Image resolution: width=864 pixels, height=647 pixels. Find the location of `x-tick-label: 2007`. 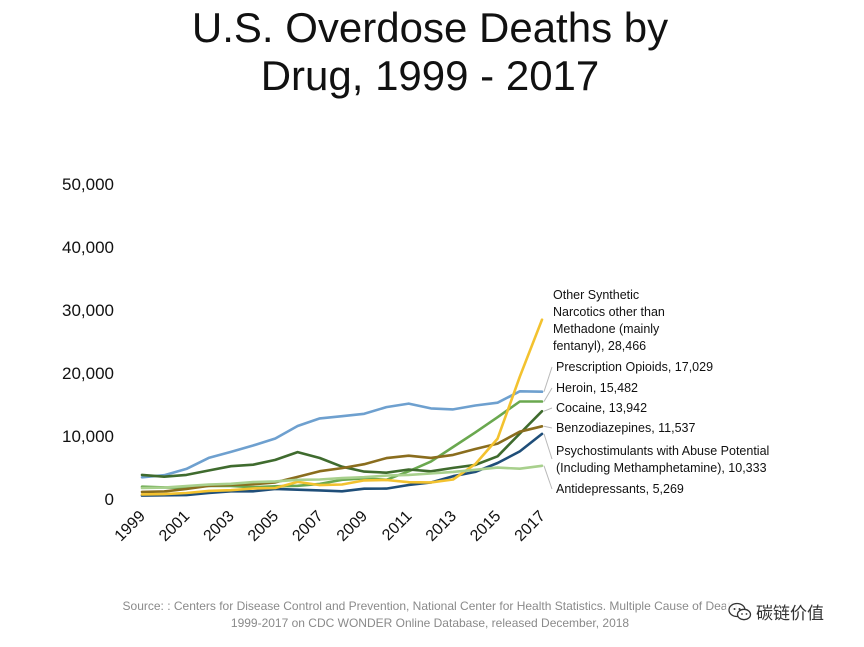

x-tick-label: 2007 is located at coordinates (307, 526).